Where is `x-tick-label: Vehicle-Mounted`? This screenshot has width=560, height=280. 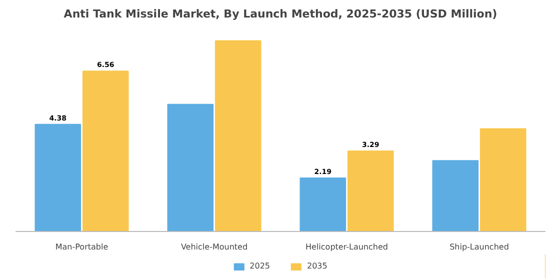
x-tick-label: Vehicle-Mounted is located at coordinates (214, 247).